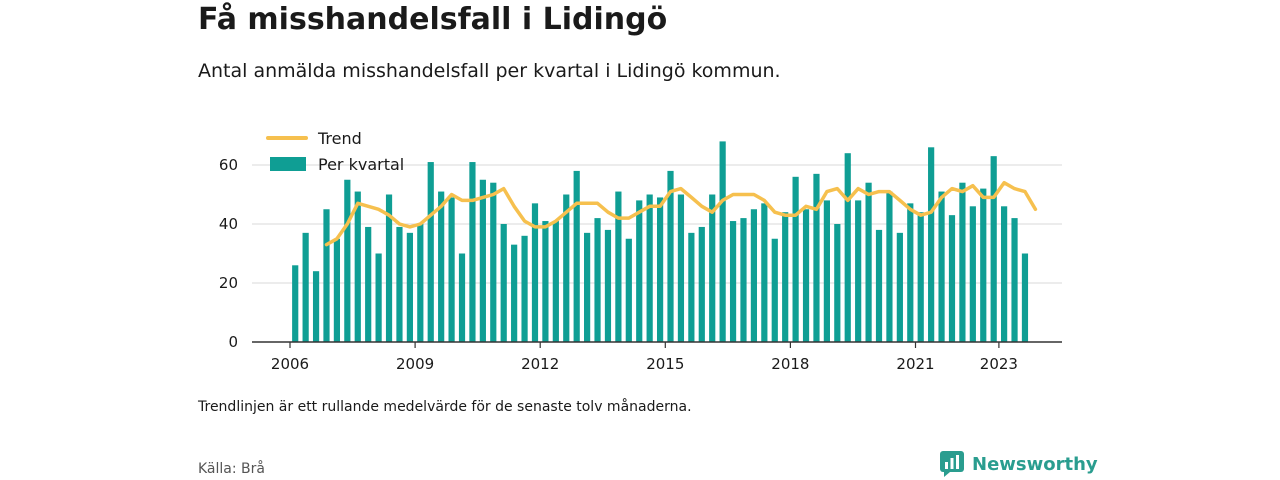  Describe the element at coordinates (415, 364) in the screenshot. I see `x-tick-label: 2009` at that location.